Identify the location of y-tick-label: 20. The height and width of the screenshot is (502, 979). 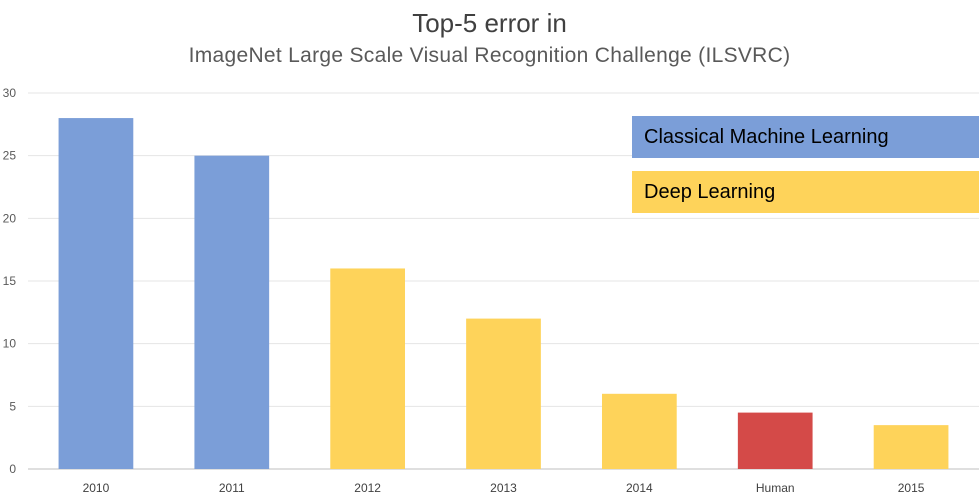
(10, 218).